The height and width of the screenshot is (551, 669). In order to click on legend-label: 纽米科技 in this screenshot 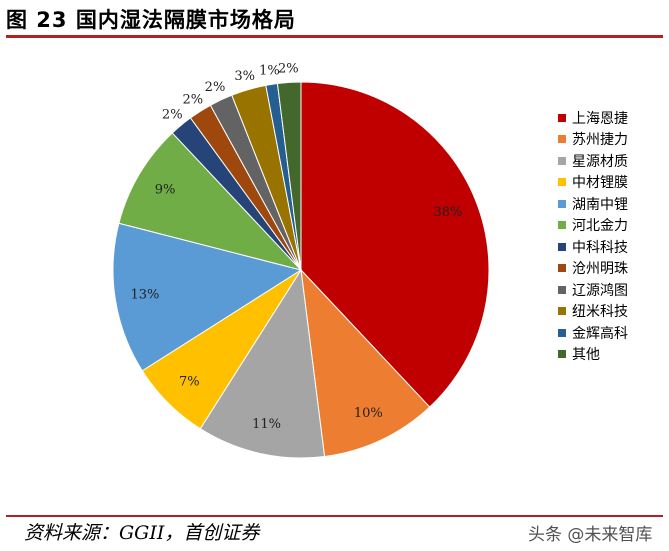, I will do `click(600, 312)`.